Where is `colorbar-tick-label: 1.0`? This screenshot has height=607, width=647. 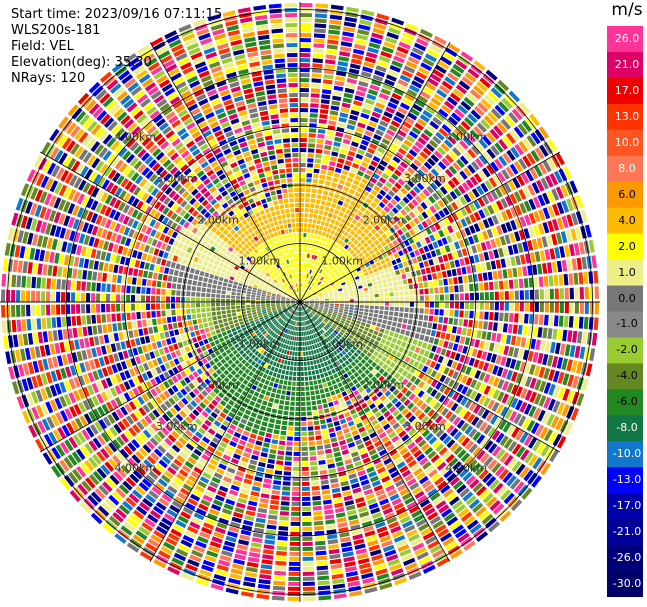 colorbar-tick-label: 1.0 is located at coordinates (627, 272).